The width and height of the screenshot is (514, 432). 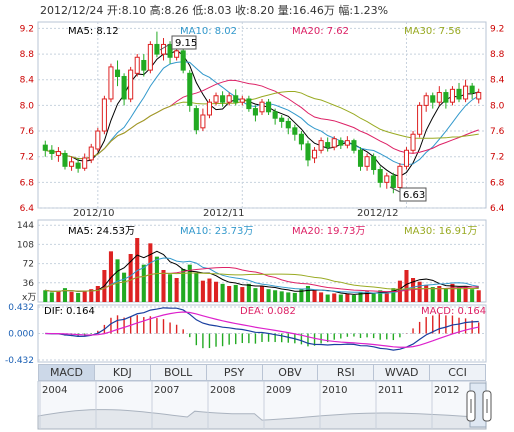 What do you see at coordinates (122, 372) in the screenshot?
I see `tab-kdj: KDJ` at bounding box center [122, 372].